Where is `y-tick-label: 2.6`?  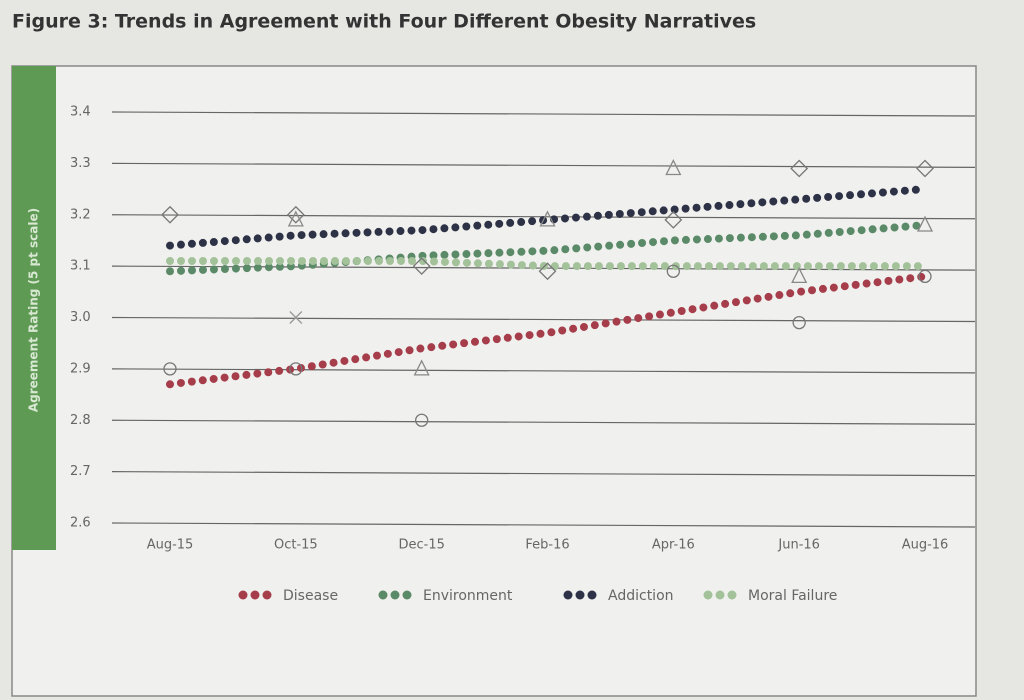
y-tick-label: 2.6 is located at coordinates (80, 523).